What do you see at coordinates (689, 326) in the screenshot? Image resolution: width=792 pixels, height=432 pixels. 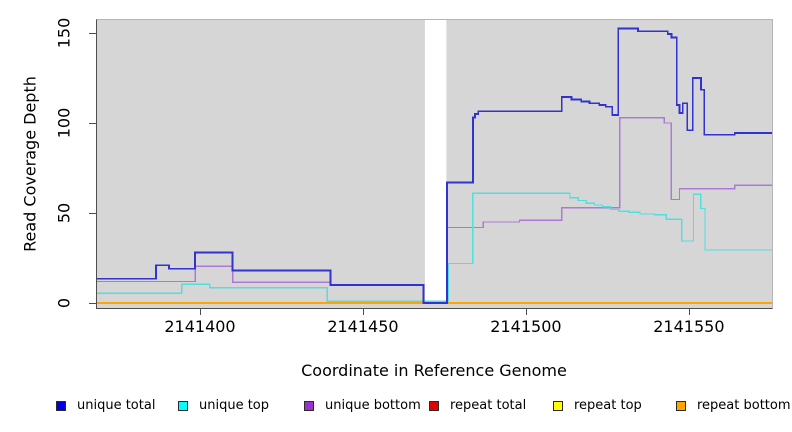 I see `x-tick-label: 2141550` at bounding box center [689, 326].